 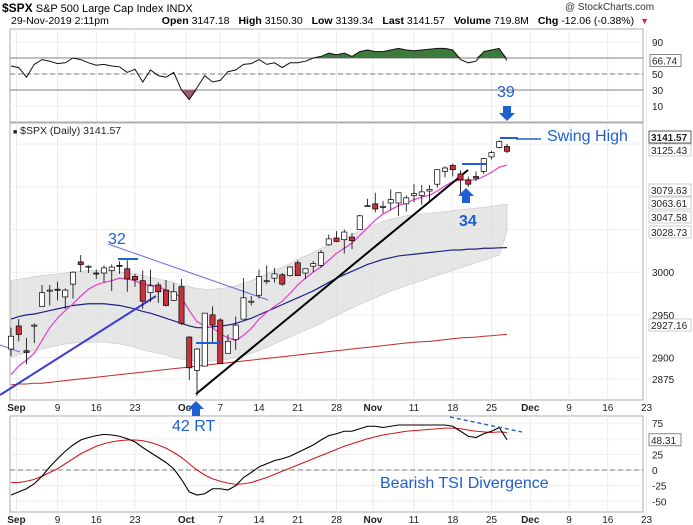 I want to click on top-ytick: 90, so click(x=658, y=43).